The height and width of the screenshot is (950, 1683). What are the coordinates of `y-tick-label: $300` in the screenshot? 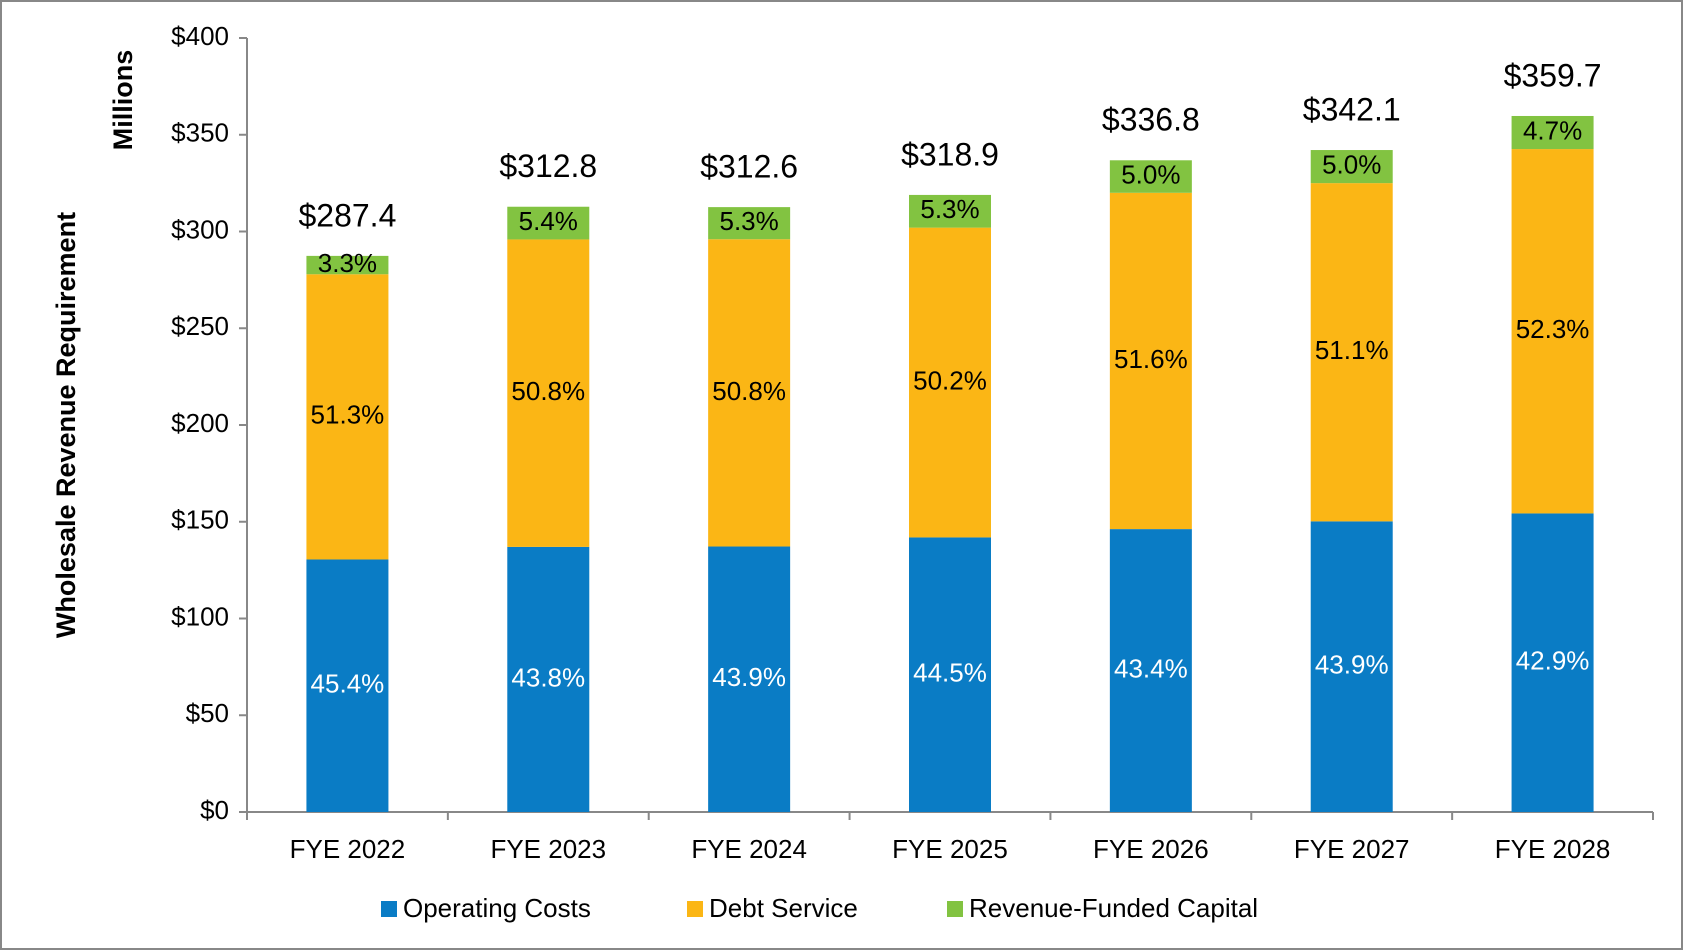 It's located at (200, 229).